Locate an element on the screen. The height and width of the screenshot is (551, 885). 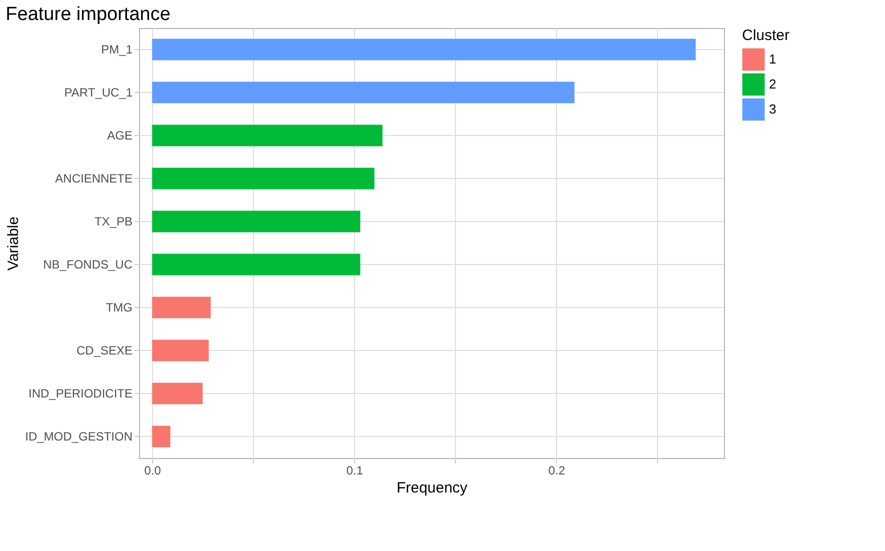
legend-label: 2 is located at coordinates (772, 84).